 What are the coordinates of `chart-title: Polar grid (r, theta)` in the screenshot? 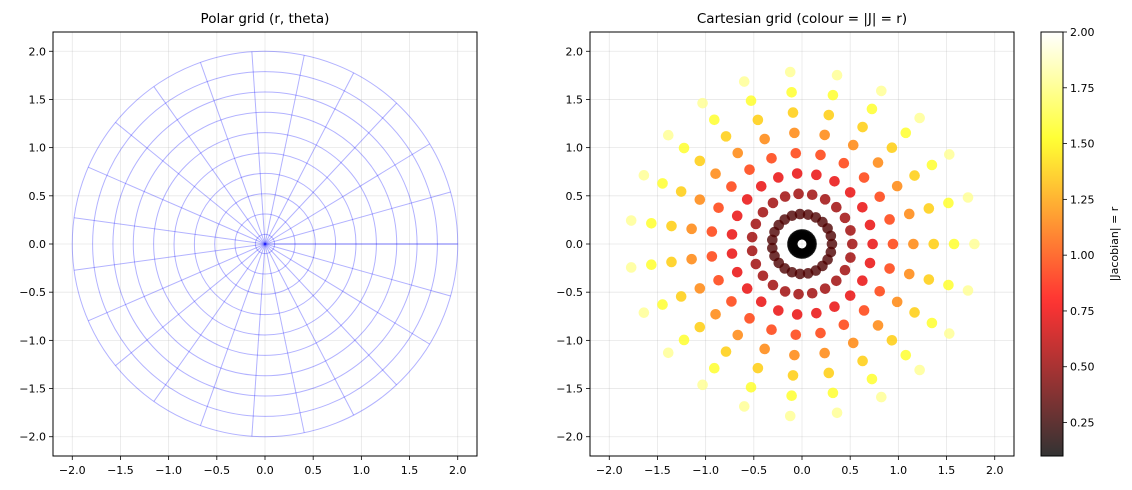 It's located at (265, 19).